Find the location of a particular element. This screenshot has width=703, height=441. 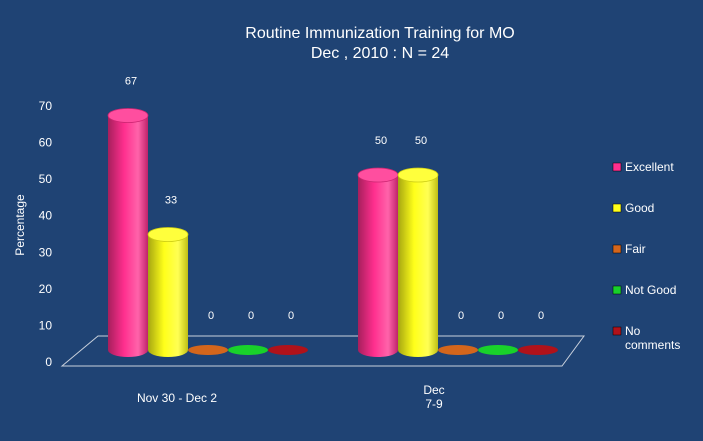

y-tick-label: 0 is located at coordinates (48, 362).